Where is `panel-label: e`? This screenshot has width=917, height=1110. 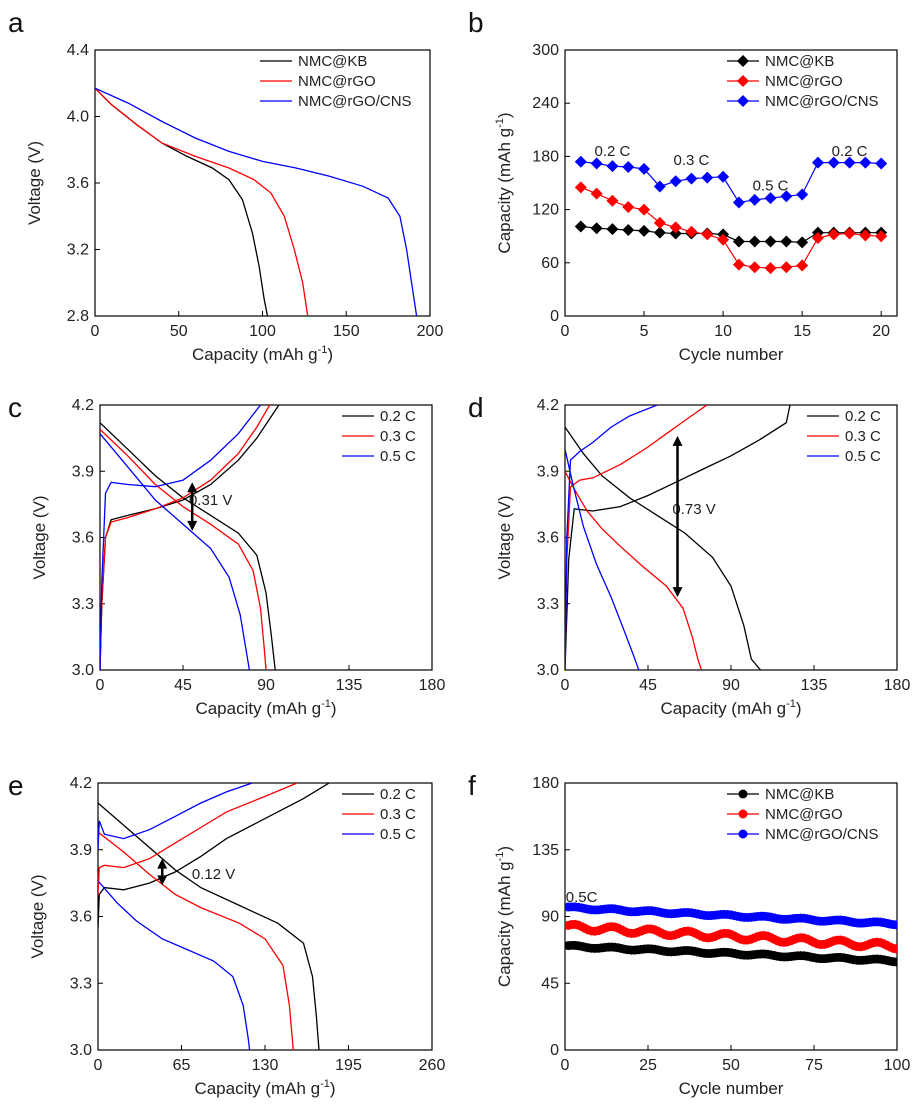 panel-label: e is located at coordinates (16, 785).